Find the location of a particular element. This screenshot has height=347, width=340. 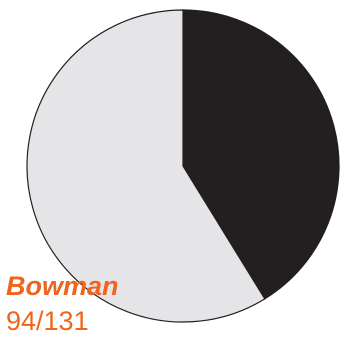

name-label: Bowman is located at coordinates (62, 286).